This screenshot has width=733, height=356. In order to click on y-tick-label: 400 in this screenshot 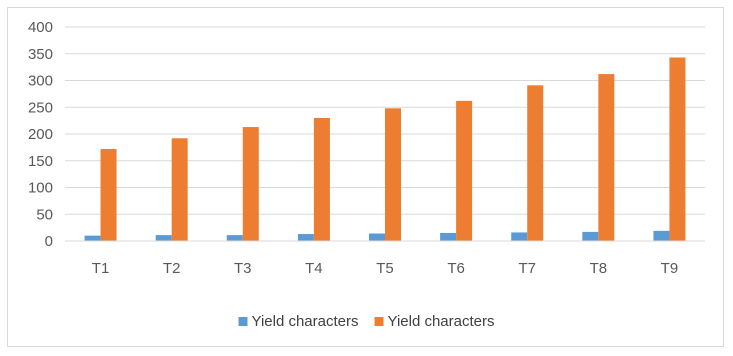, I will do `click(40, 27)`.